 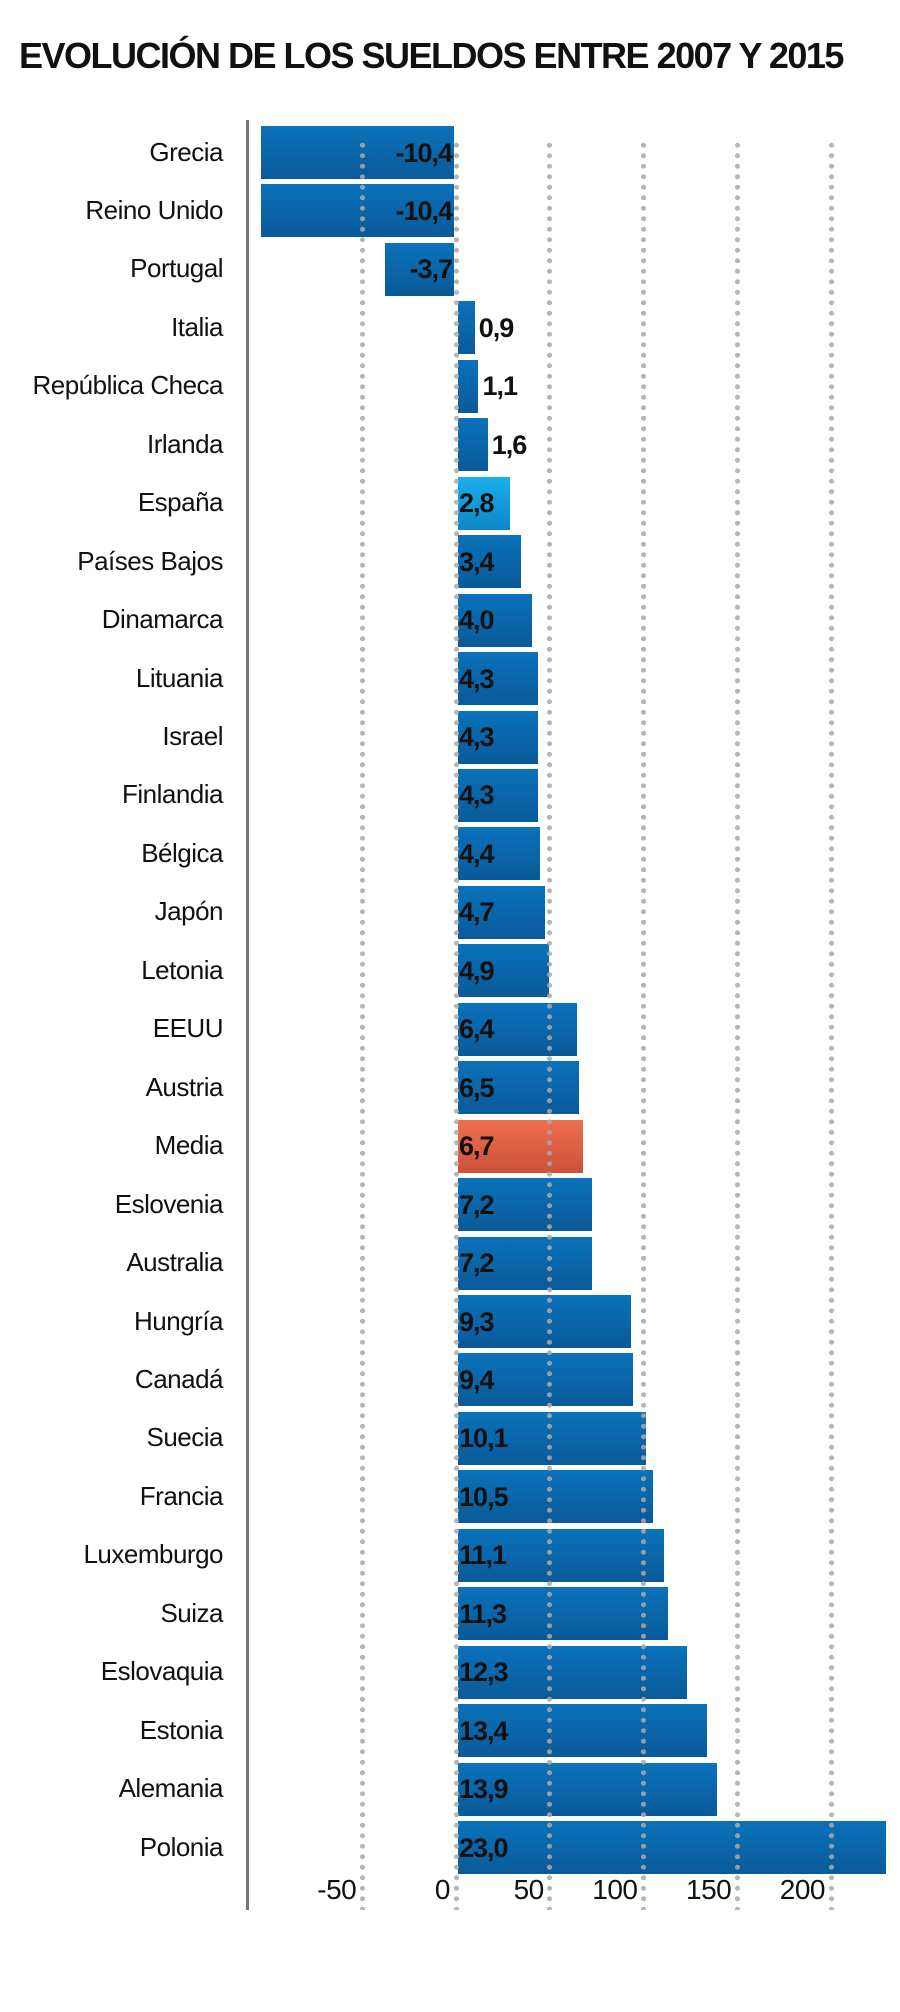 What do you see at coordinates (509, 444) in the screenshot?
I see `value-label: 1,6` at bounding box center [509, 444].